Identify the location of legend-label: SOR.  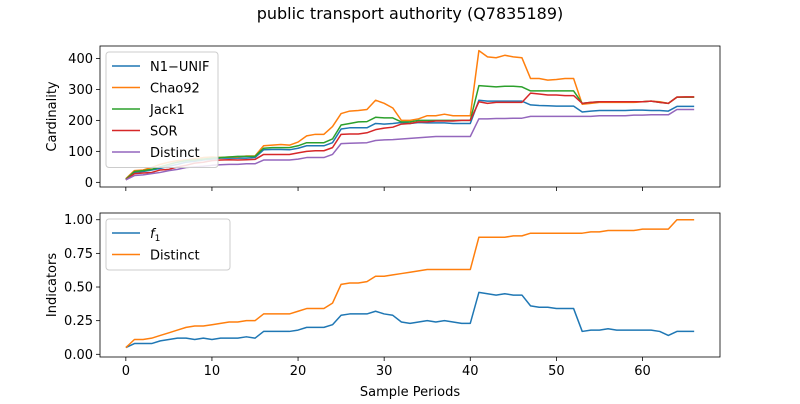
(164, 132).